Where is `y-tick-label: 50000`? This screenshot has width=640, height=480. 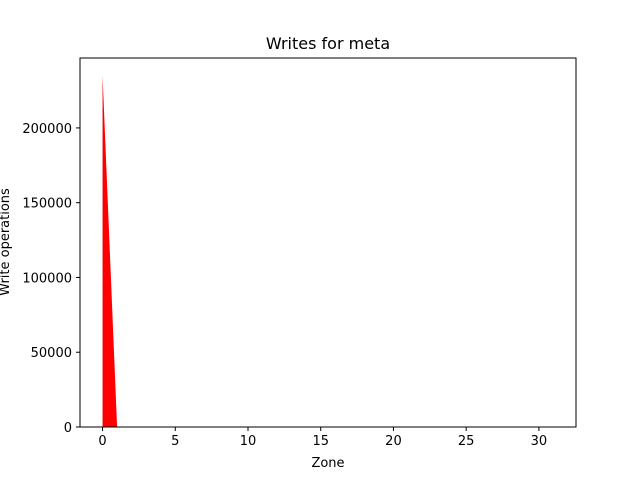
y-tick-label: 50000 is located at coordinates (51, 353).